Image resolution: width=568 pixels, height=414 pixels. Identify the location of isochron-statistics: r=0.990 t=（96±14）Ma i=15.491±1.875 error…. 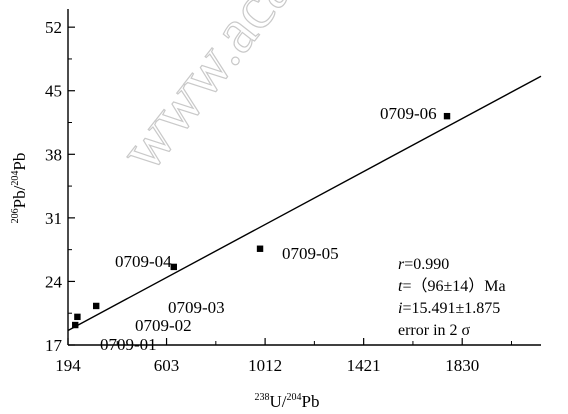
(452, 297).